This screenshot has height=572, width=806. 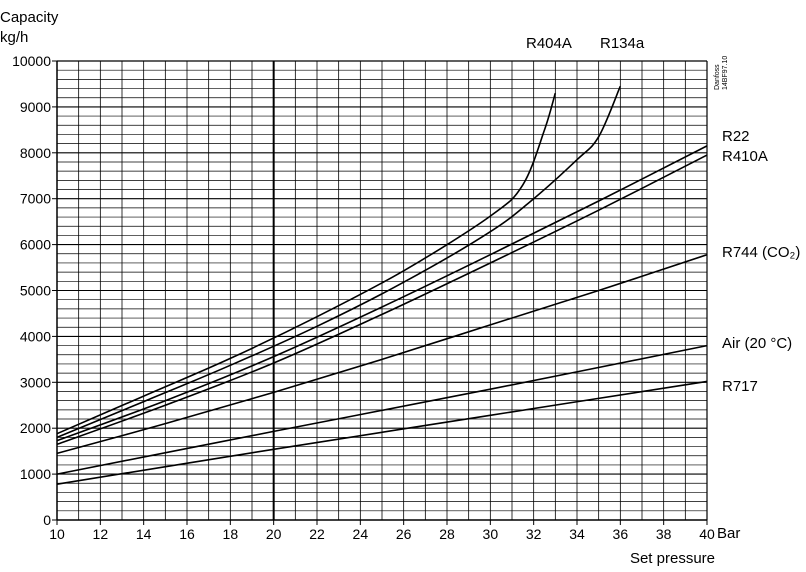 What do you see at coordinates (14, 37) in the screenshot?
I see `y-axis-title-line2: kg/h` at bounding box center [14, 37].